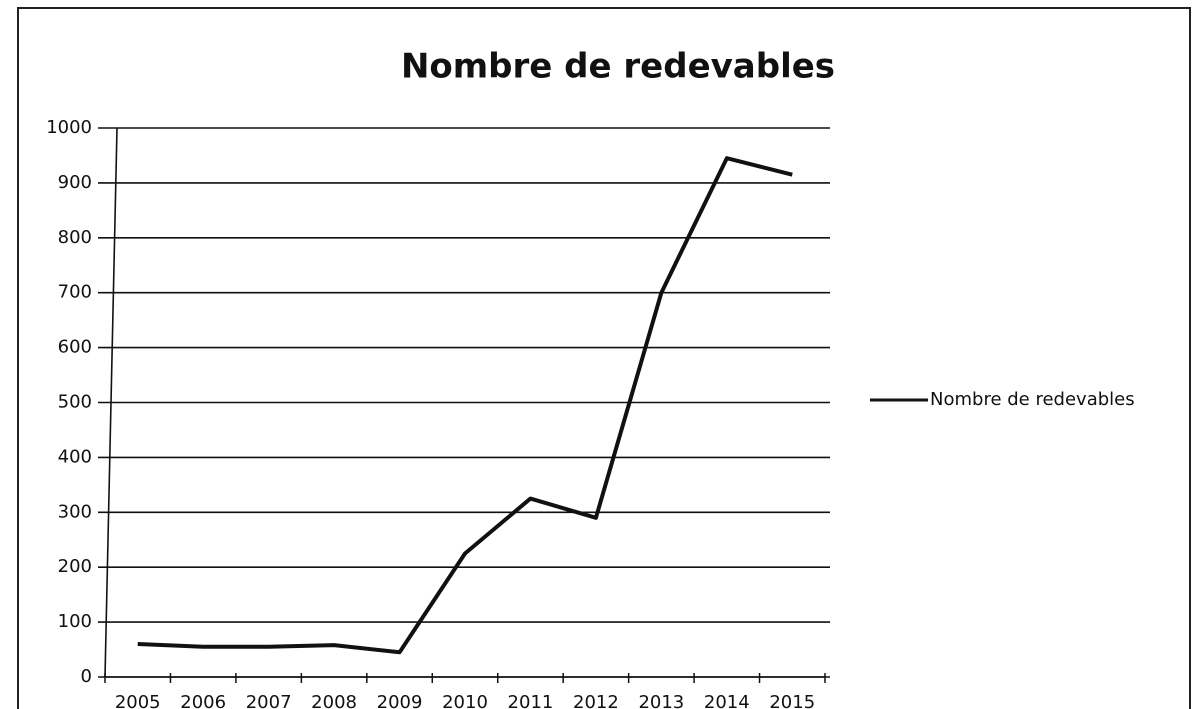 This screenshot has width=1202, height=709. Describe the element at coordinates (75, 402) in the screenshot. I see `y-tick-label: 500` at that location.